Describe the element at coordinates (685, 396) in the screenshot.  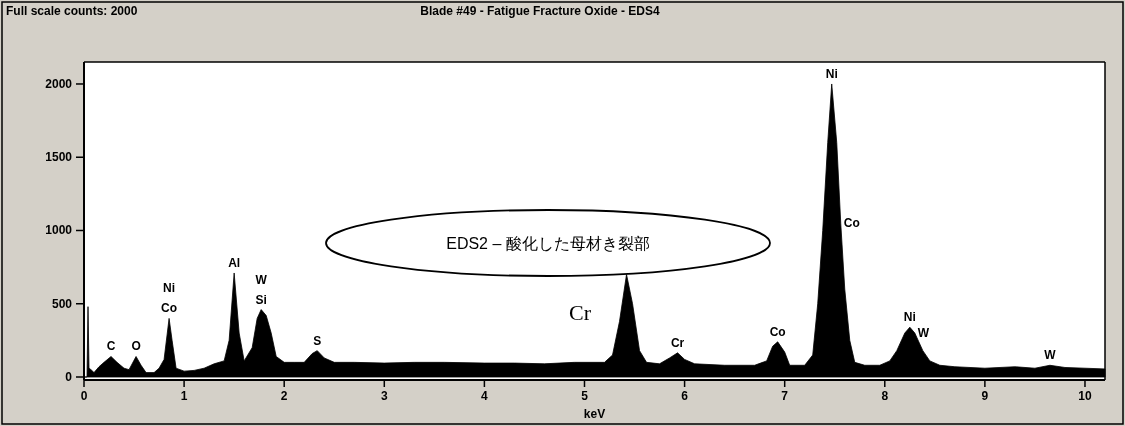
I see `x-tick-label: 6` at that location.